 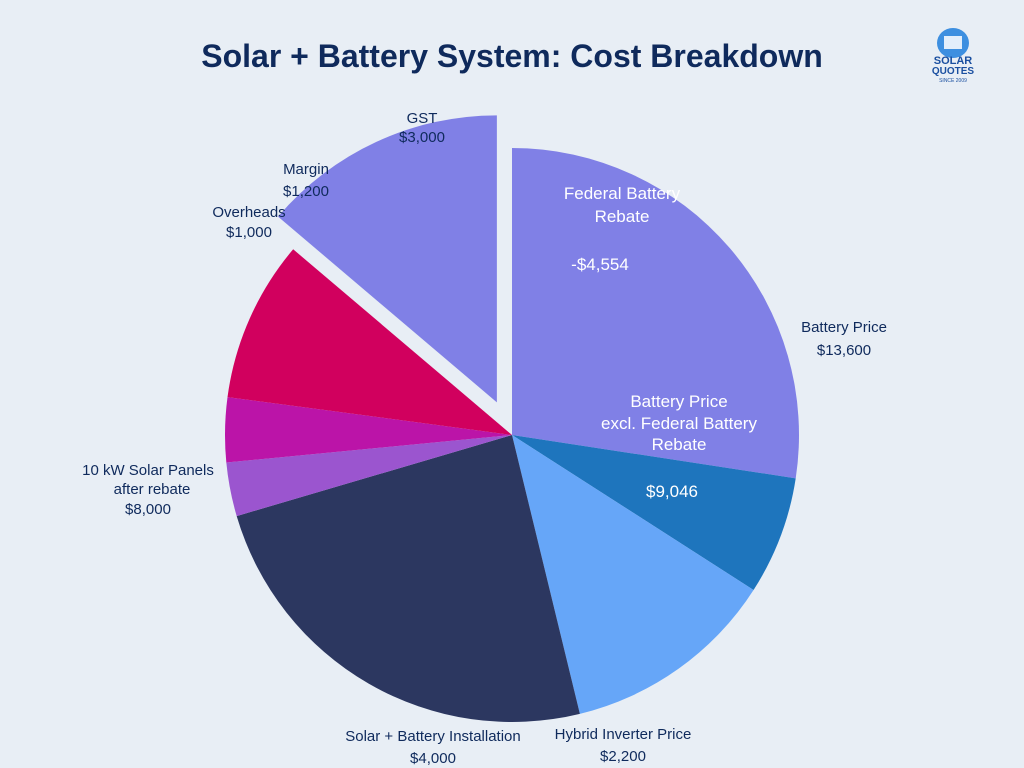 What do you see at coordinates (953, 42) in the screenshot?
I see `logo-house-shape` at bounding box center [953, 42].